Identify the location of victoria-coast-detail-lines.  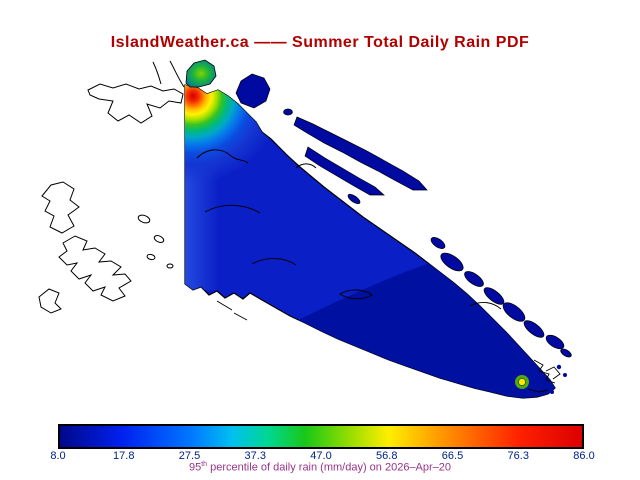
(544, 376).